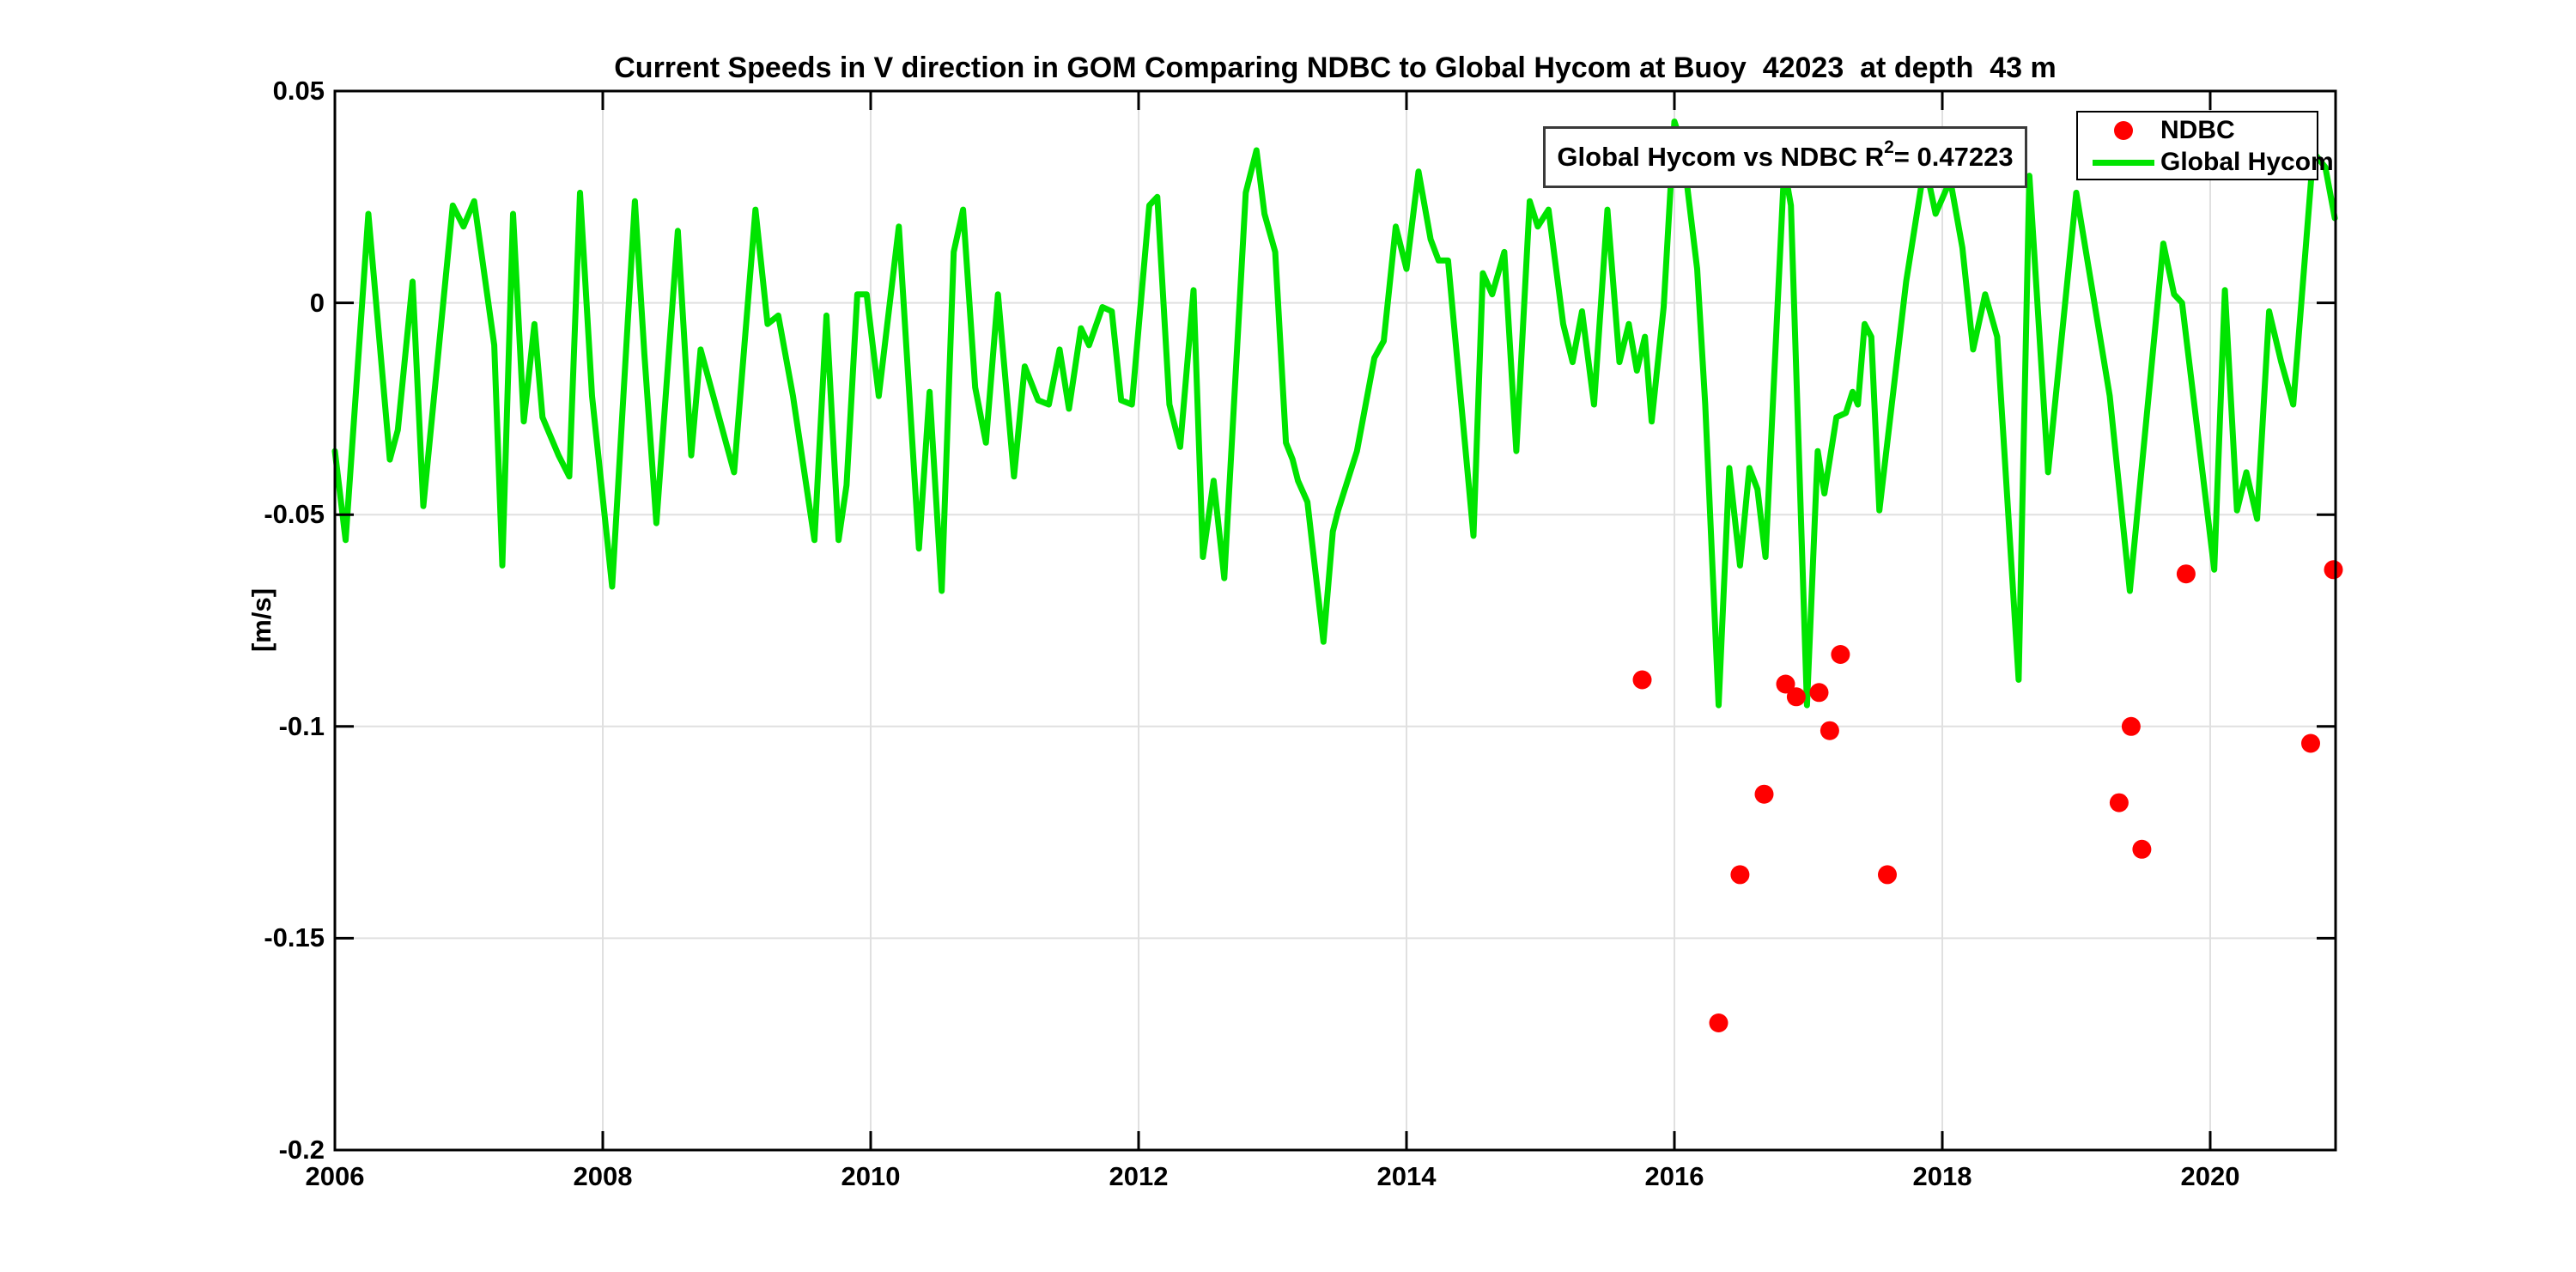  What do you see at coordinates (2123, 130) in the screenshot?
I see `ndbc-dot-icon` at bounding box center [2123, 130].